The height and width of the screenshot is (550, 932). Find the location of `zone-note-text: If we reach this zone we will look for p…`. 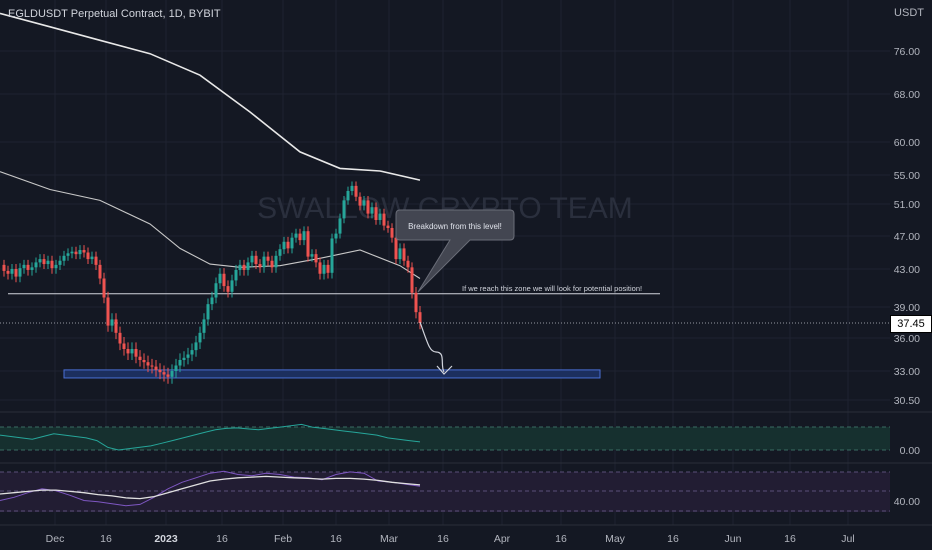

zone-note-text: If we reach this zone we will look for p… is located at coordinates (552, 288).